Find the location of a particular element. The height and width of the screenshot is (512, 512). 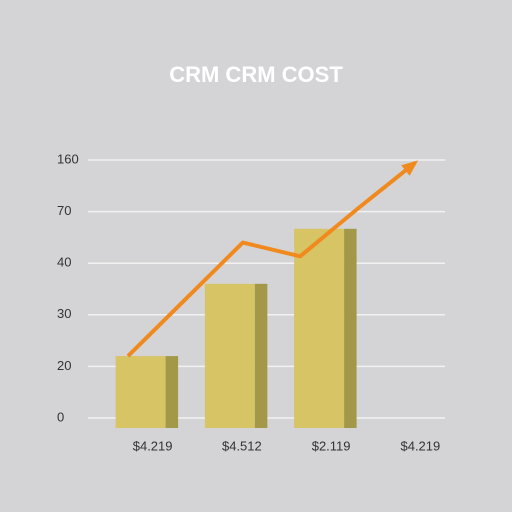

x-tick-label: $2.119 is located at coordinates (331, 445).